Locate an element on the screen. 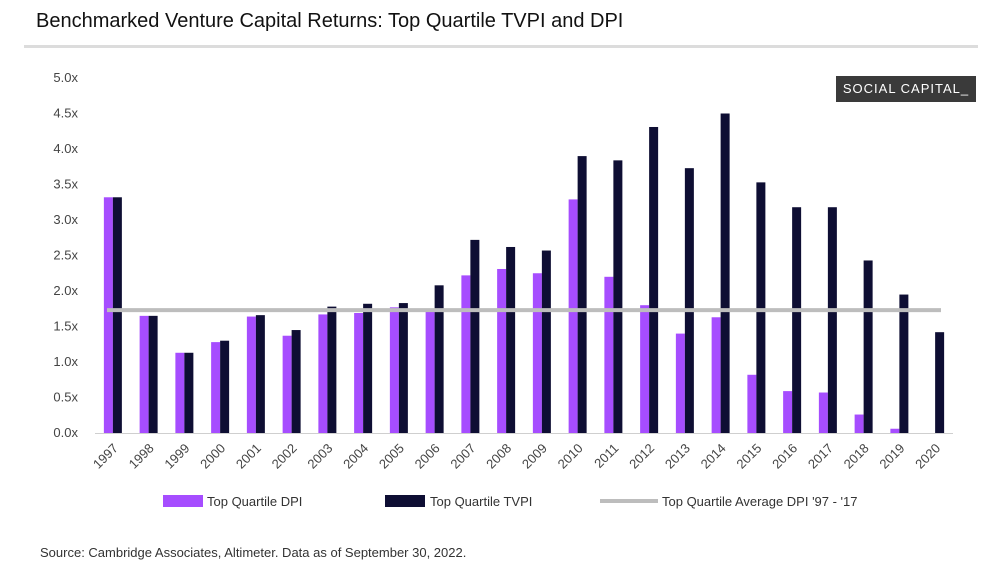 Image resolution: width=988 pixels, height=583 pixels. x-tick-label: 2015 is located at coordinates (748, 456).